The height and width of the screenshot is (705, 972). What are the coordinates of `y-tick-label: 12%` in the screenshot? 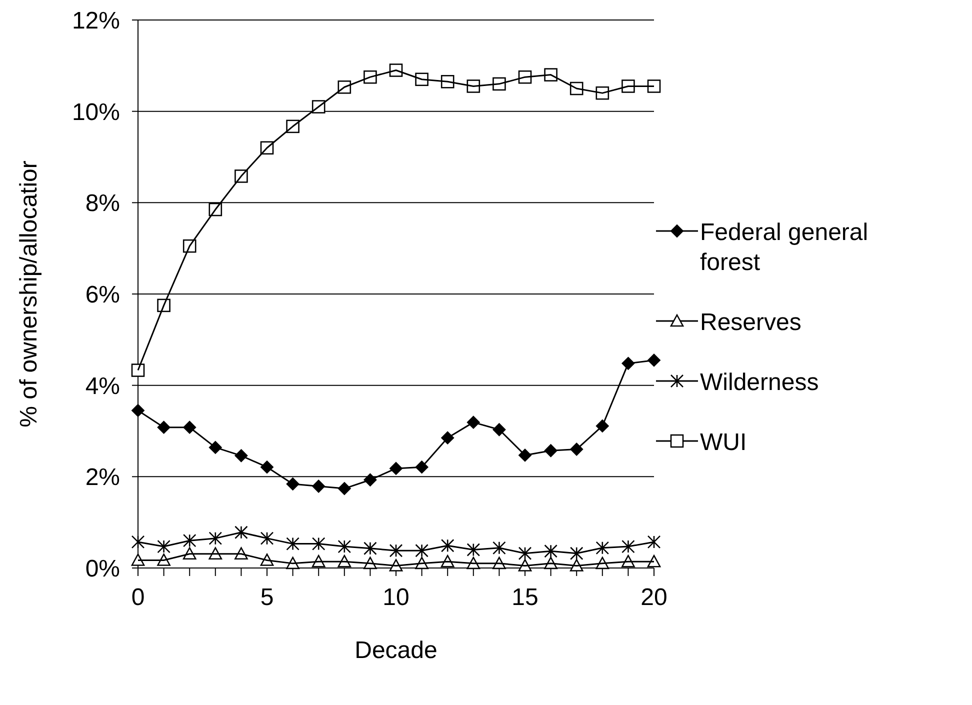 It's located at (96, 21).